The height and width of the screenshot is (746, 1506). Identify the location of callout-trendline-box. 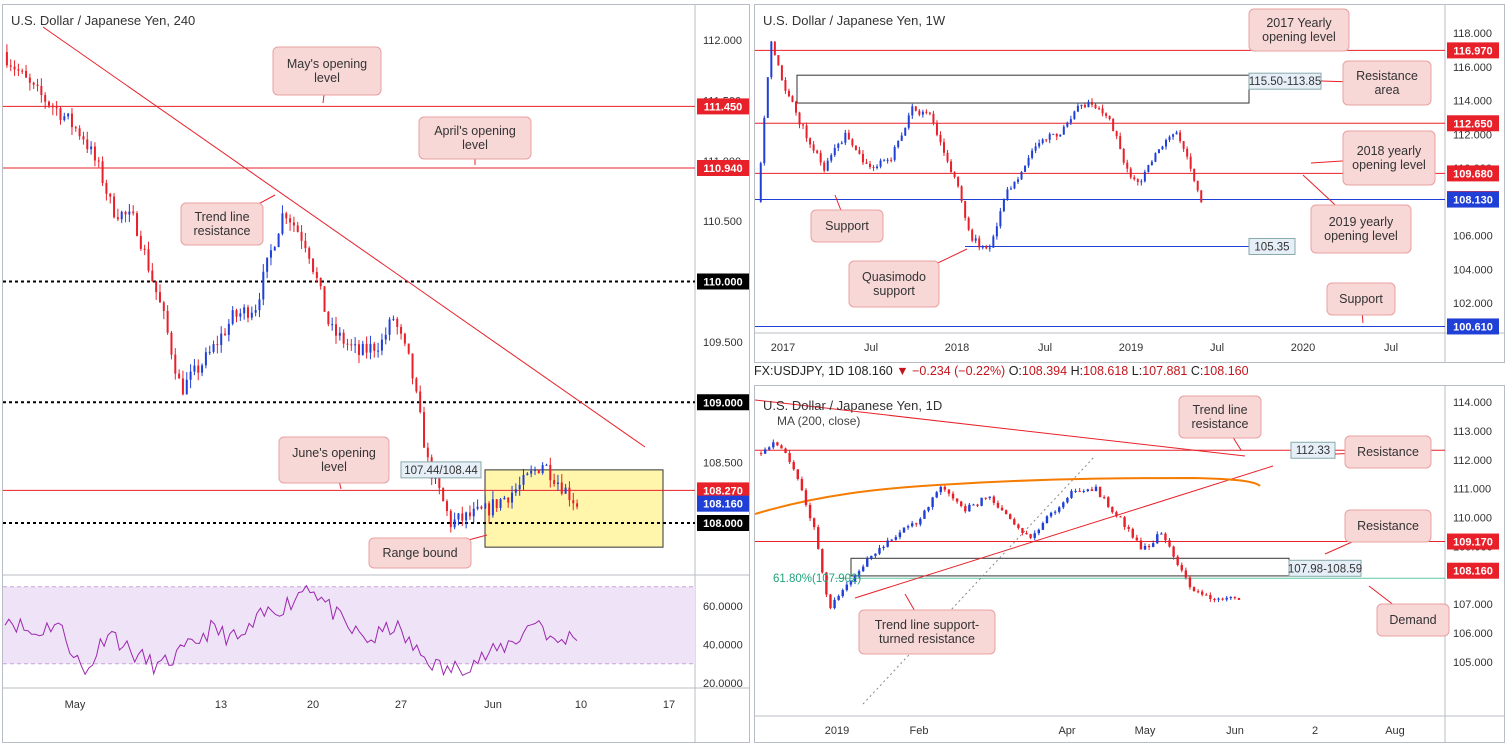
(222, 224).